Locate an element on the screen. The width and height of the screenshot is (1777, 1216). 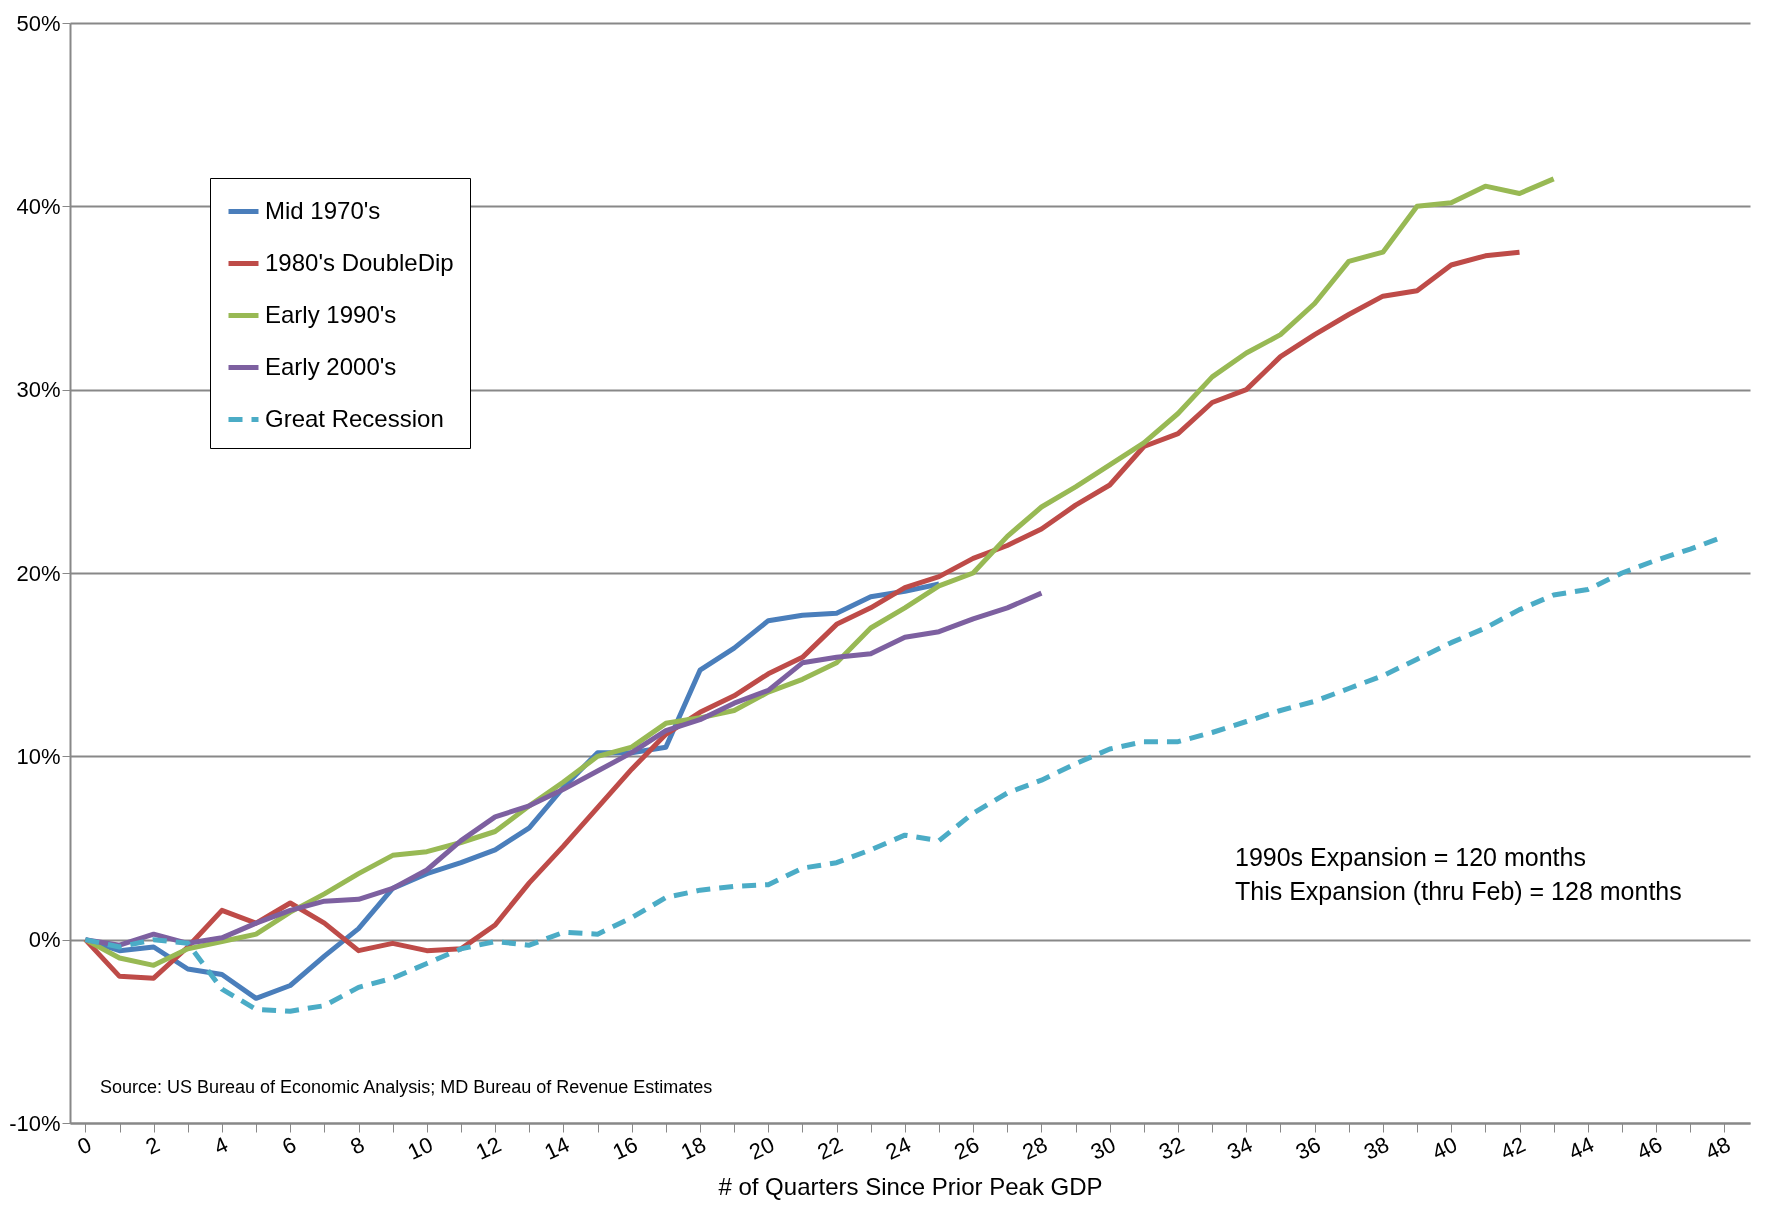
annotation: Source: US Bureau of Economic Analysis; MD Bureau of Revenue Estimates is located at coordinates (406, 1087).